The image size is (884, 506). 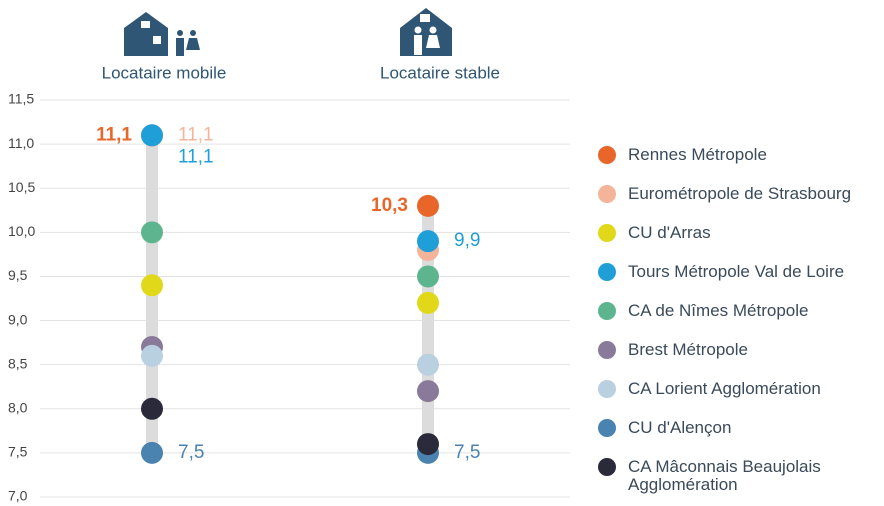 I want to click on legend-label: Brest Métropole, so click(x=688, y=349).